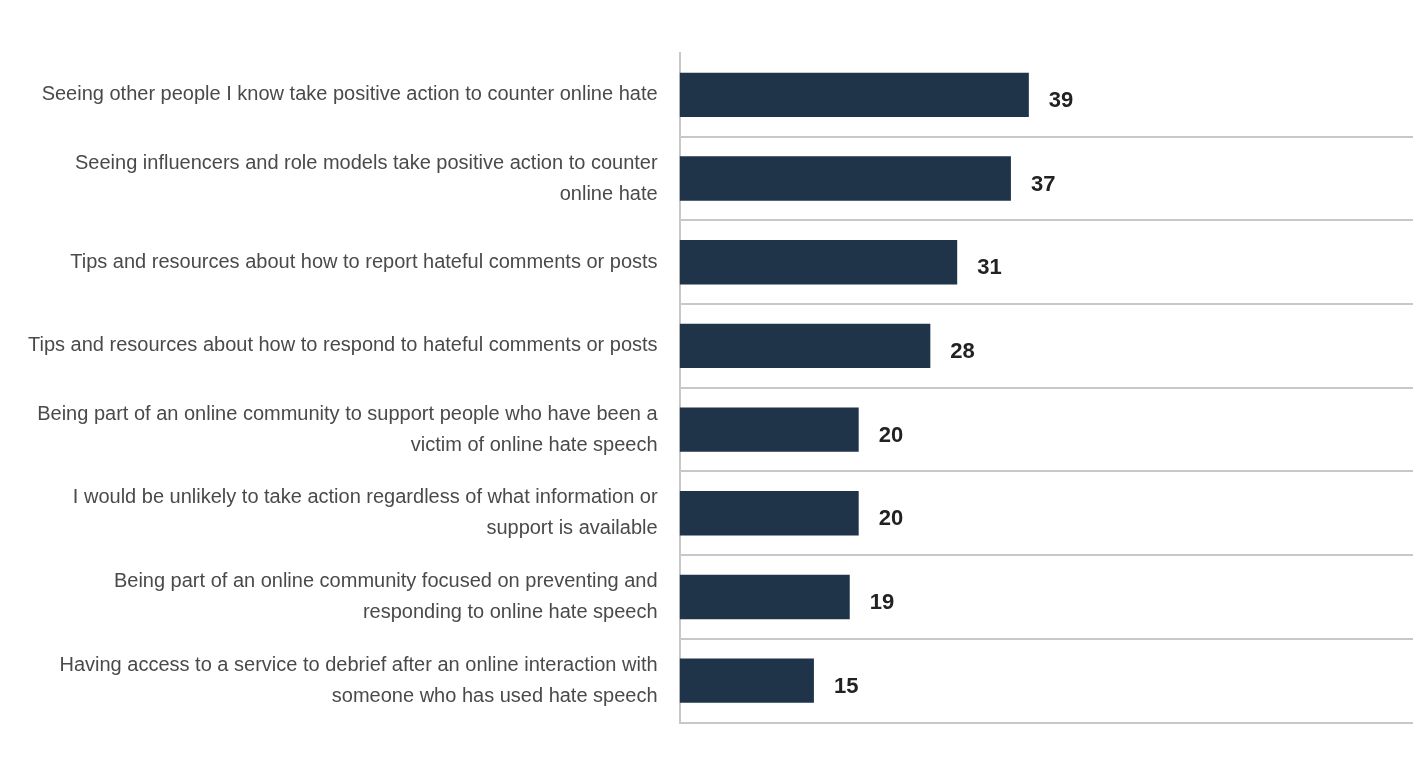 The height and width of the screenshot is (760, 1413). What do you see at coordinates (1043, 183) in the screenshot?
I see `data-label: 37` at bounding box center [1043, 183].